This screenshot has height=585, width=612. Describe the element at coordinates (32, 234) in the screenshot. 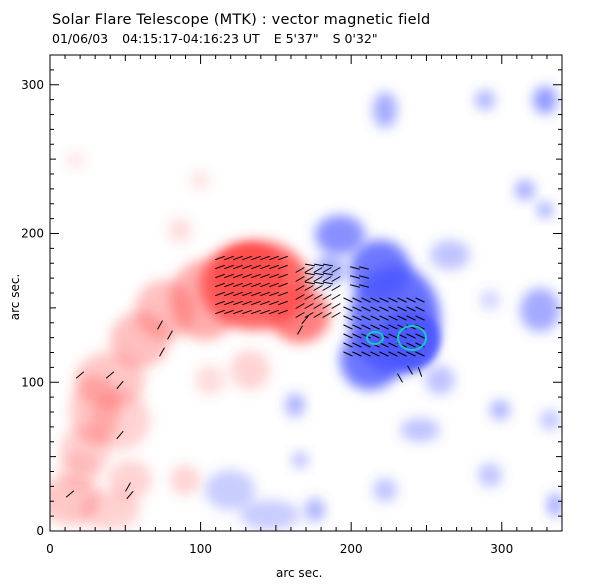

I see `y-tick-label: 200` at that location.